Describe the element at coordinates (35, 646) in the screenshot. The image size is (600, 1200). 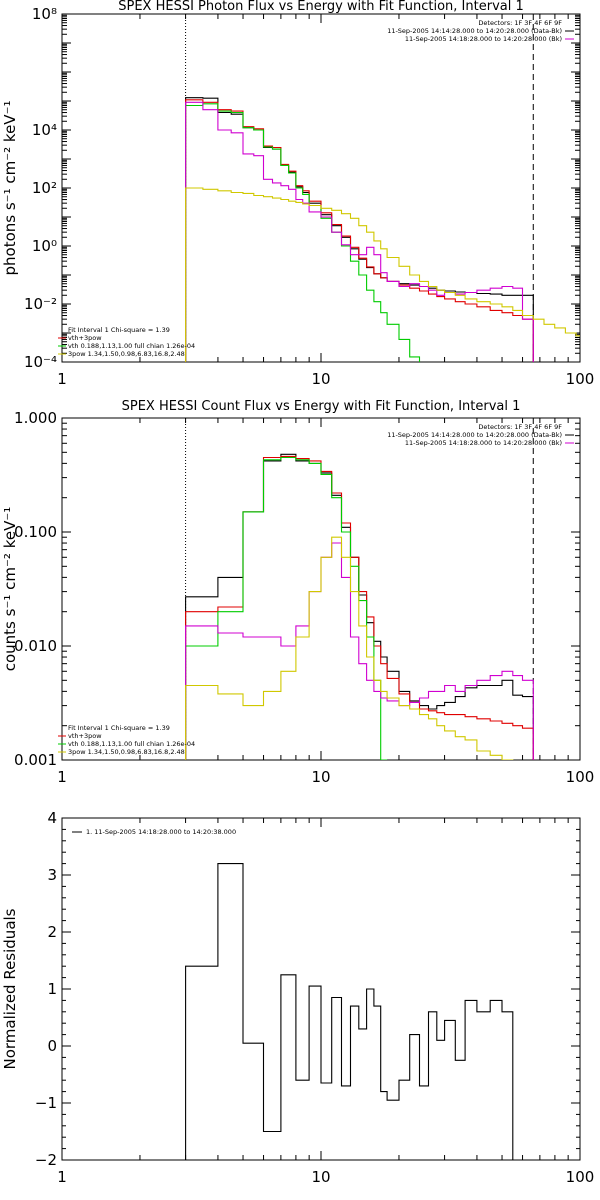
I see `y-tick-label: 0.010` at that location.